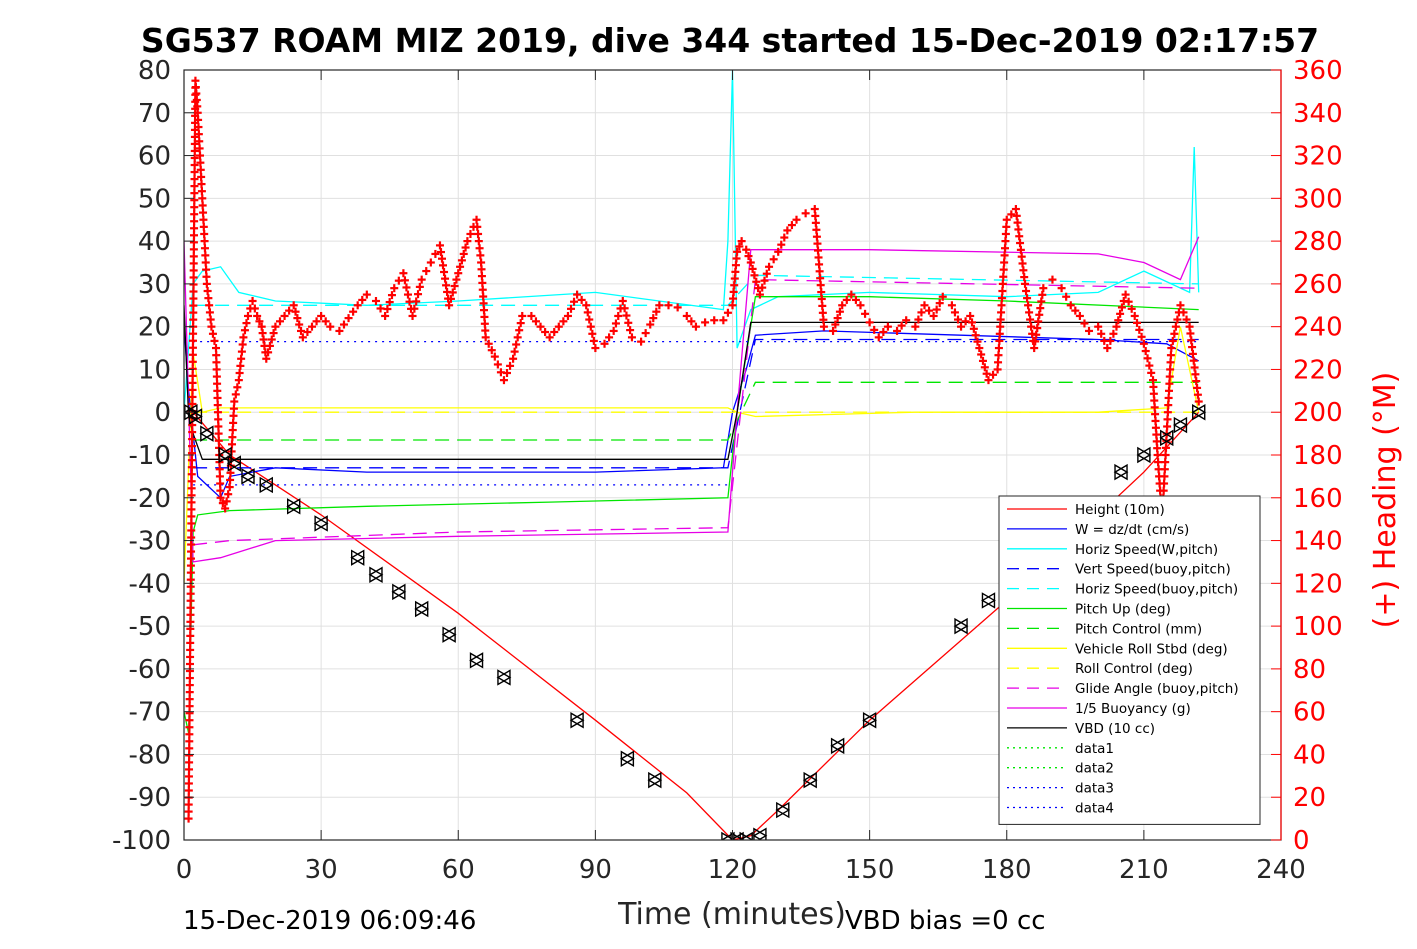 The height and width of the screenshot is (949, 1417). I want to click on legend-entry: VBD (10 cc), so click(1081, 729).